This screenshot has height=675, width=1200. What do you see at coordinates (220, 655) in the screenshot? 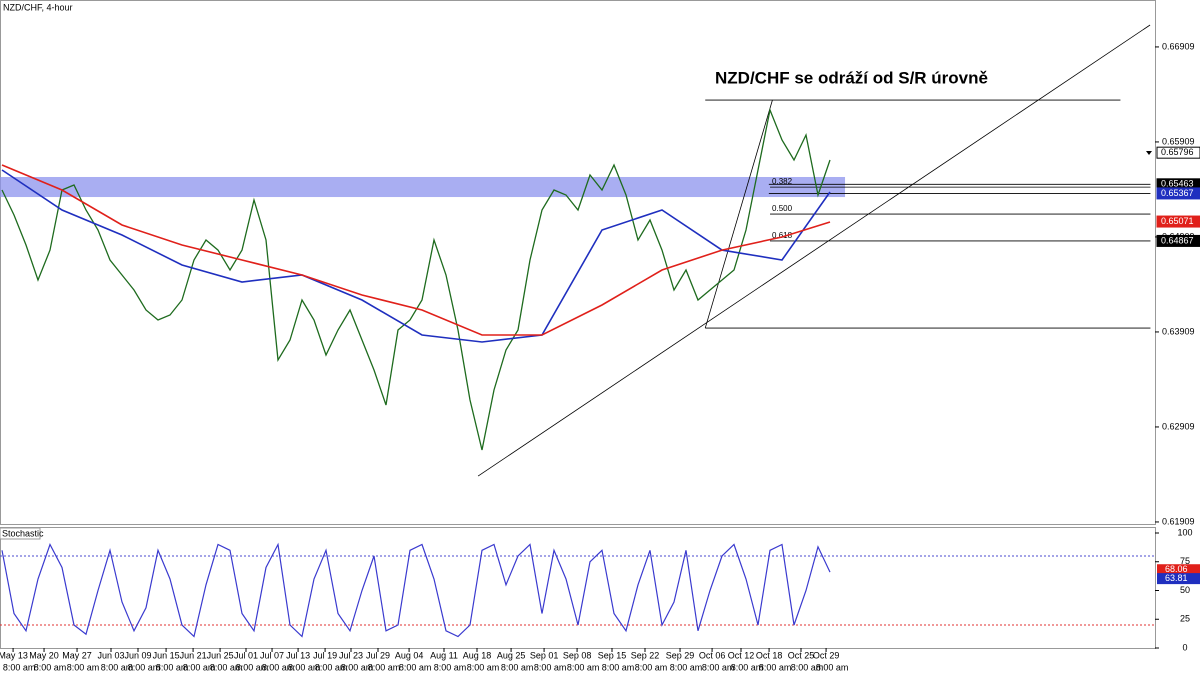
I see `x-tick-label: Jun 25` at bounding box center [220, 655].